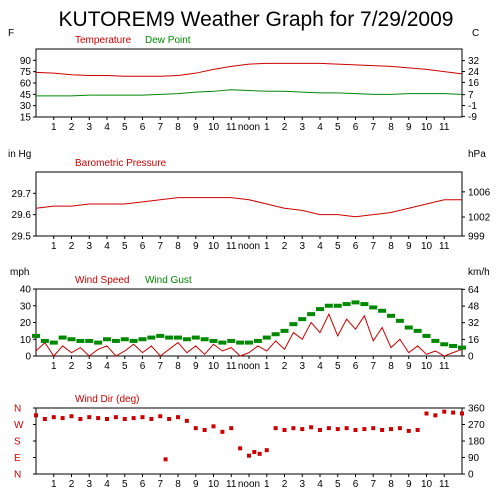  Describe the element at coordinates (107, 399) in the screenshot. I see `legend-entry: Wind Dir (deg)` at that location.